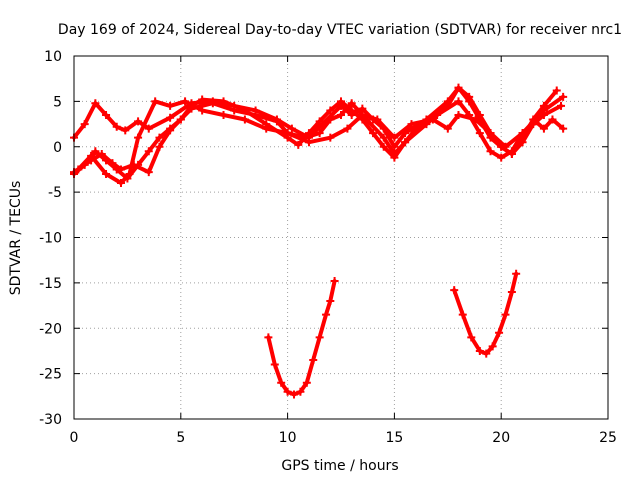 This screenshot has height=480, width=640. What do you see at coordinates (50, 329) in the screenshot?
I see `y-tick-label: -20` at bounding box center [50, 329].